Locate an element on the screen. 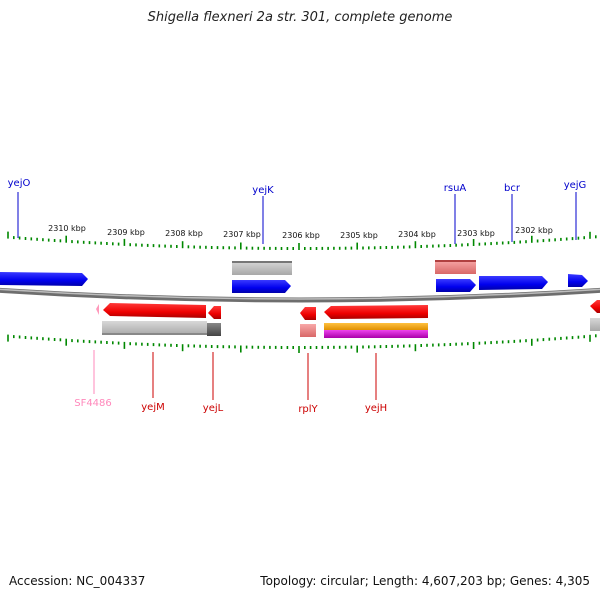 This screenshot has height=600, width=600. top-gene-labels: yejO yejK rsuA bcr yejG is located at coordinates (297, 187).